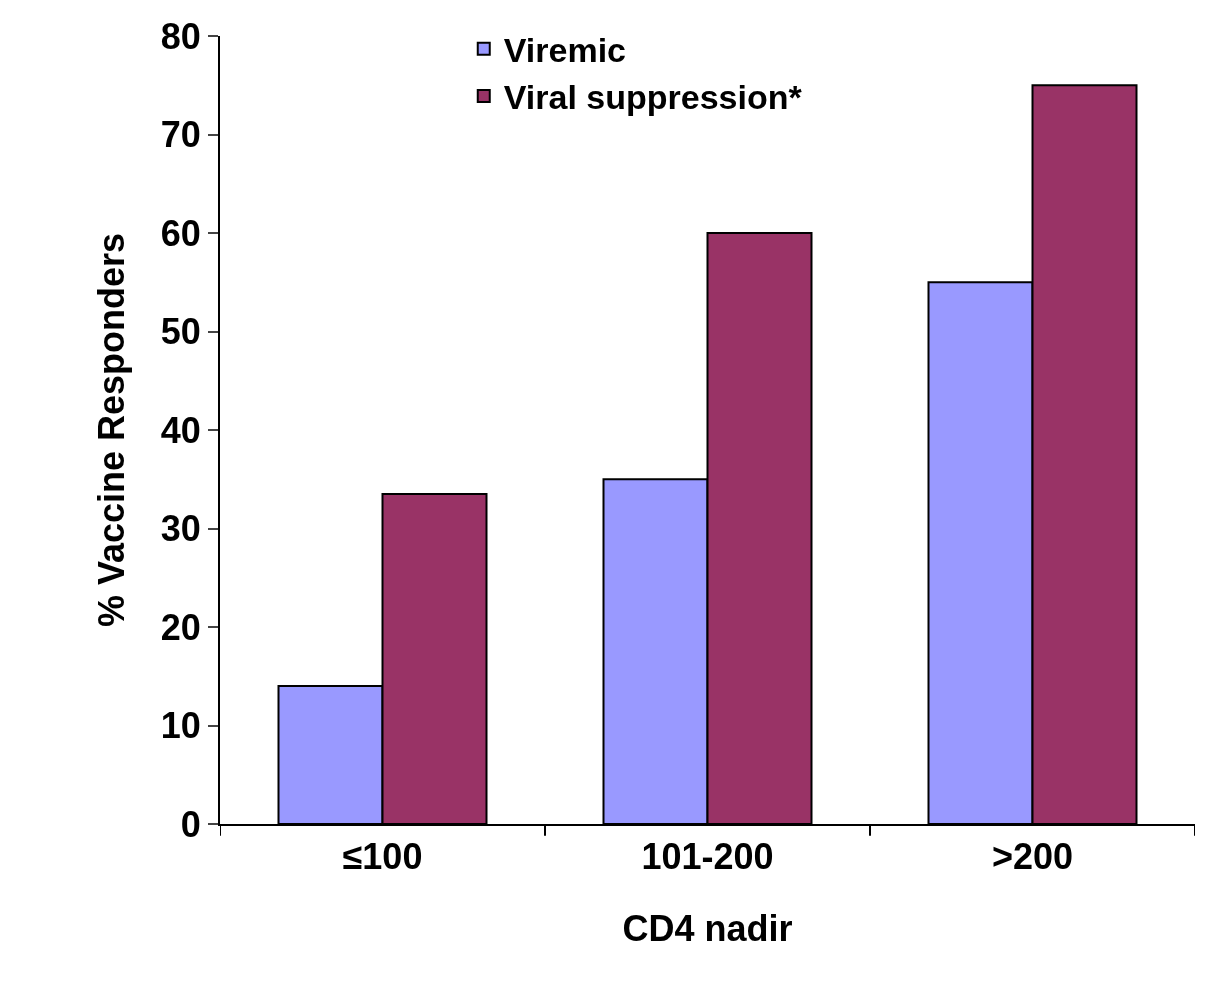  I want to click on legend-label: Viremic, so click(564, 50).